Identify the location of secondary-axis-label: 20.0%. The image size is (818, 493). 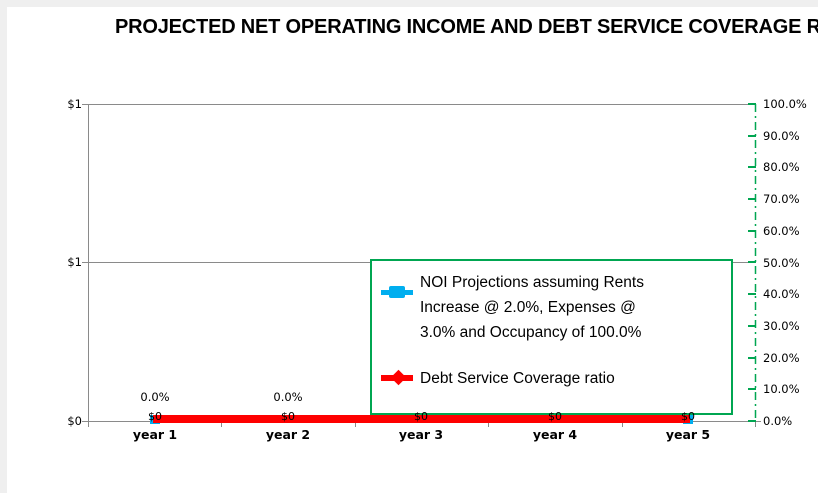
(781, 358).